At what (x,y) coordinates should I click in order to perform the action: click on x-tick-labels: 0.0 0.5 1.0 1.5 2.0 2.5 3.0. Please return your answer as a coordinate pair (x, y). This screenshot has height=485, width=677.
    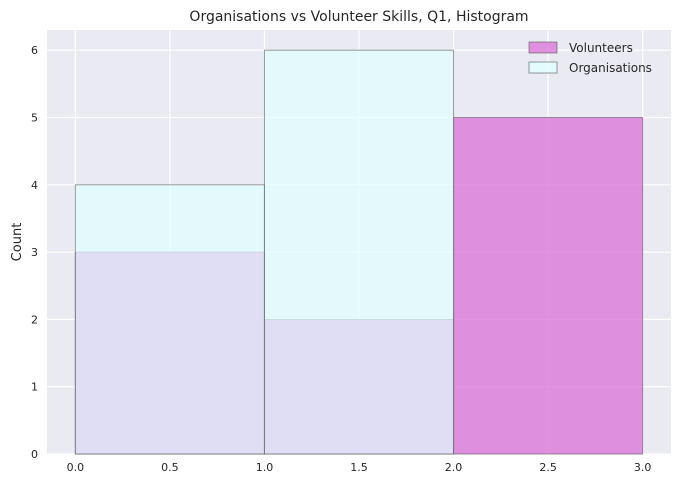
    Looking at the image, I should click on (359, 467).